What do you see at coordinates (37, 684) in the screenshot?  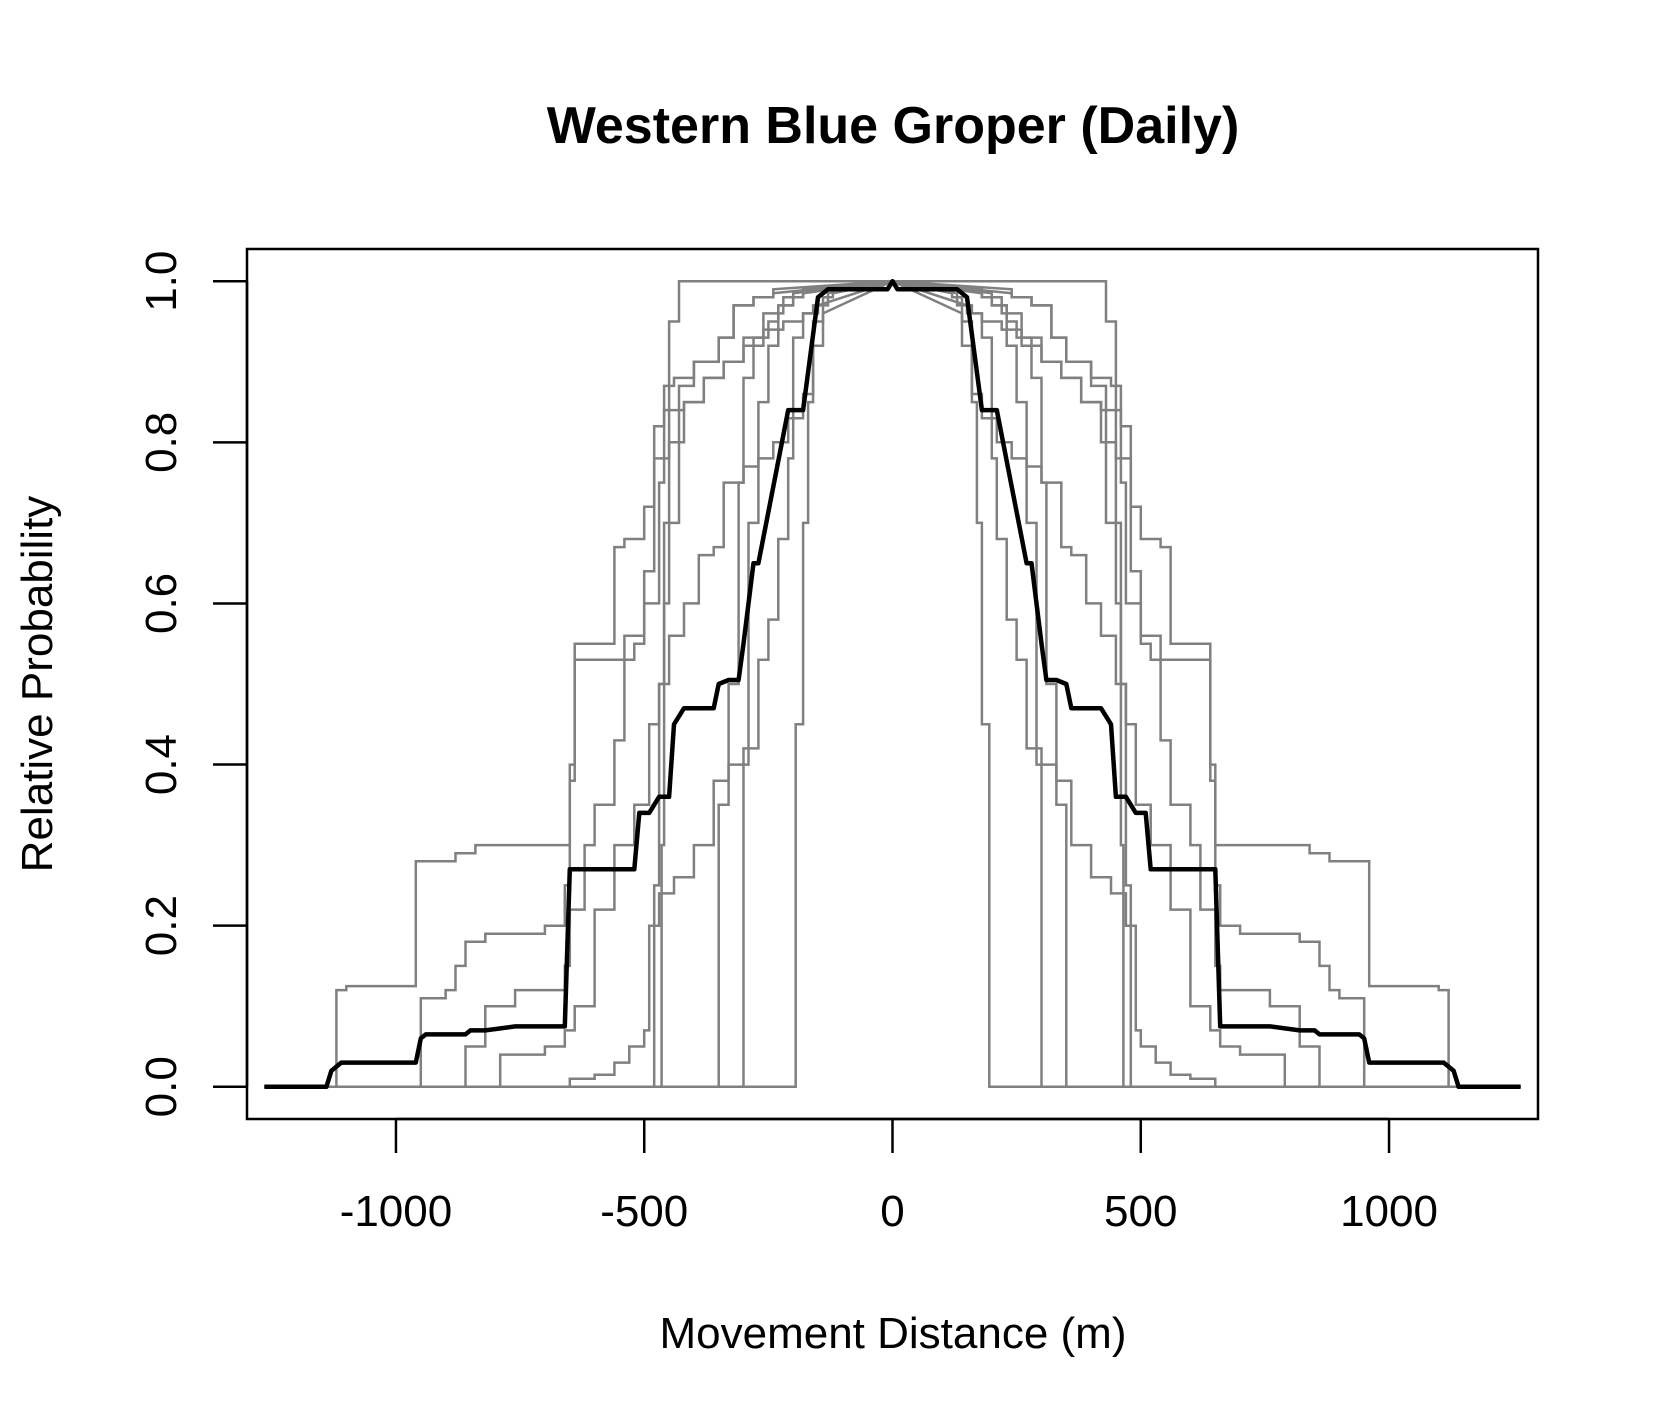 I see `y-axis-label: Relative Probability` at bounding box center [37, 684].